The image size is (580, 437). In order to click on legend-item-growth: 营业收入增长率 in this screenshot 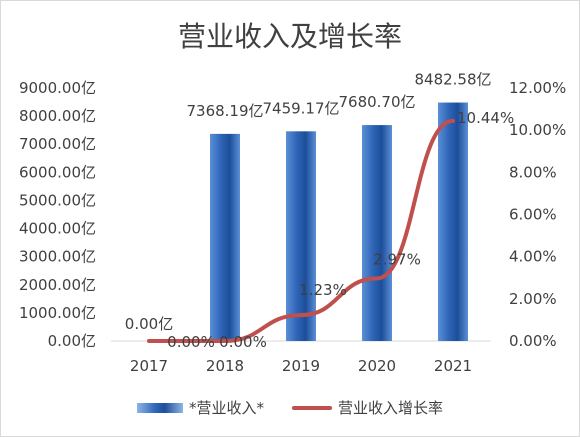, I will do `click(367, 407)`.